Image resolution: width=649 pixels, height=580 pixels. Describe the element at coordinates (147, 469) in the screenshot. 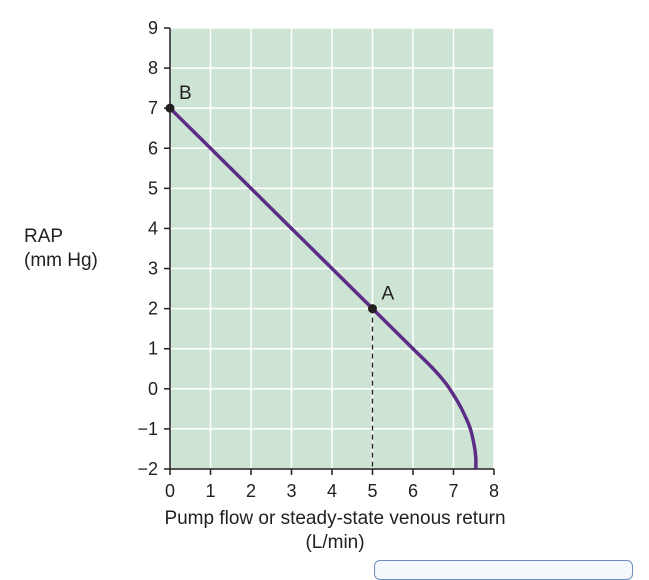

I see `y-tick-label: −2` at that location.